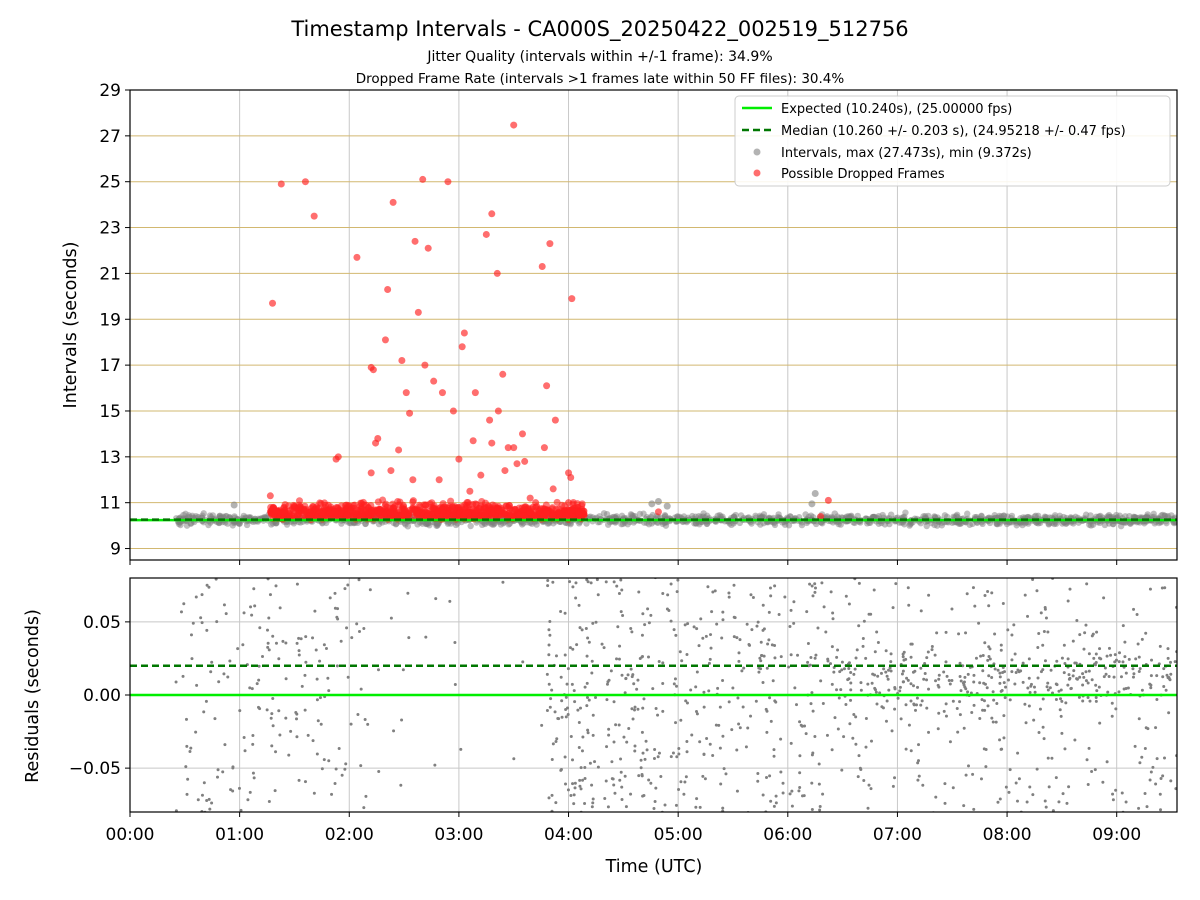 This screenshot has width=1200, height=900. What do you see at coordinates (1007, 835) in the screenshot?
I see `x-tick-label: 08:00` at bounding box center [1007, 835].